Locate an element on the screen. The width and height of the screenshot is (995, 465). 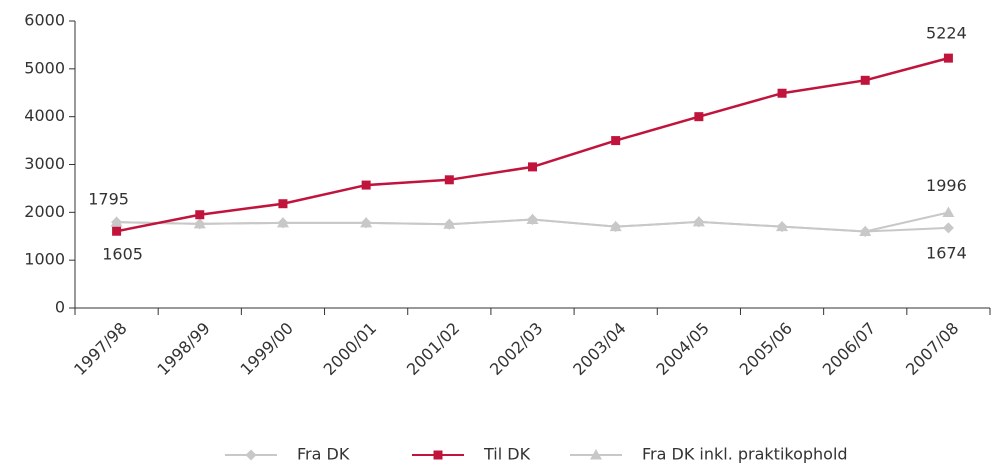
legend-label: Fra DK is located at coordinates (323, 454).